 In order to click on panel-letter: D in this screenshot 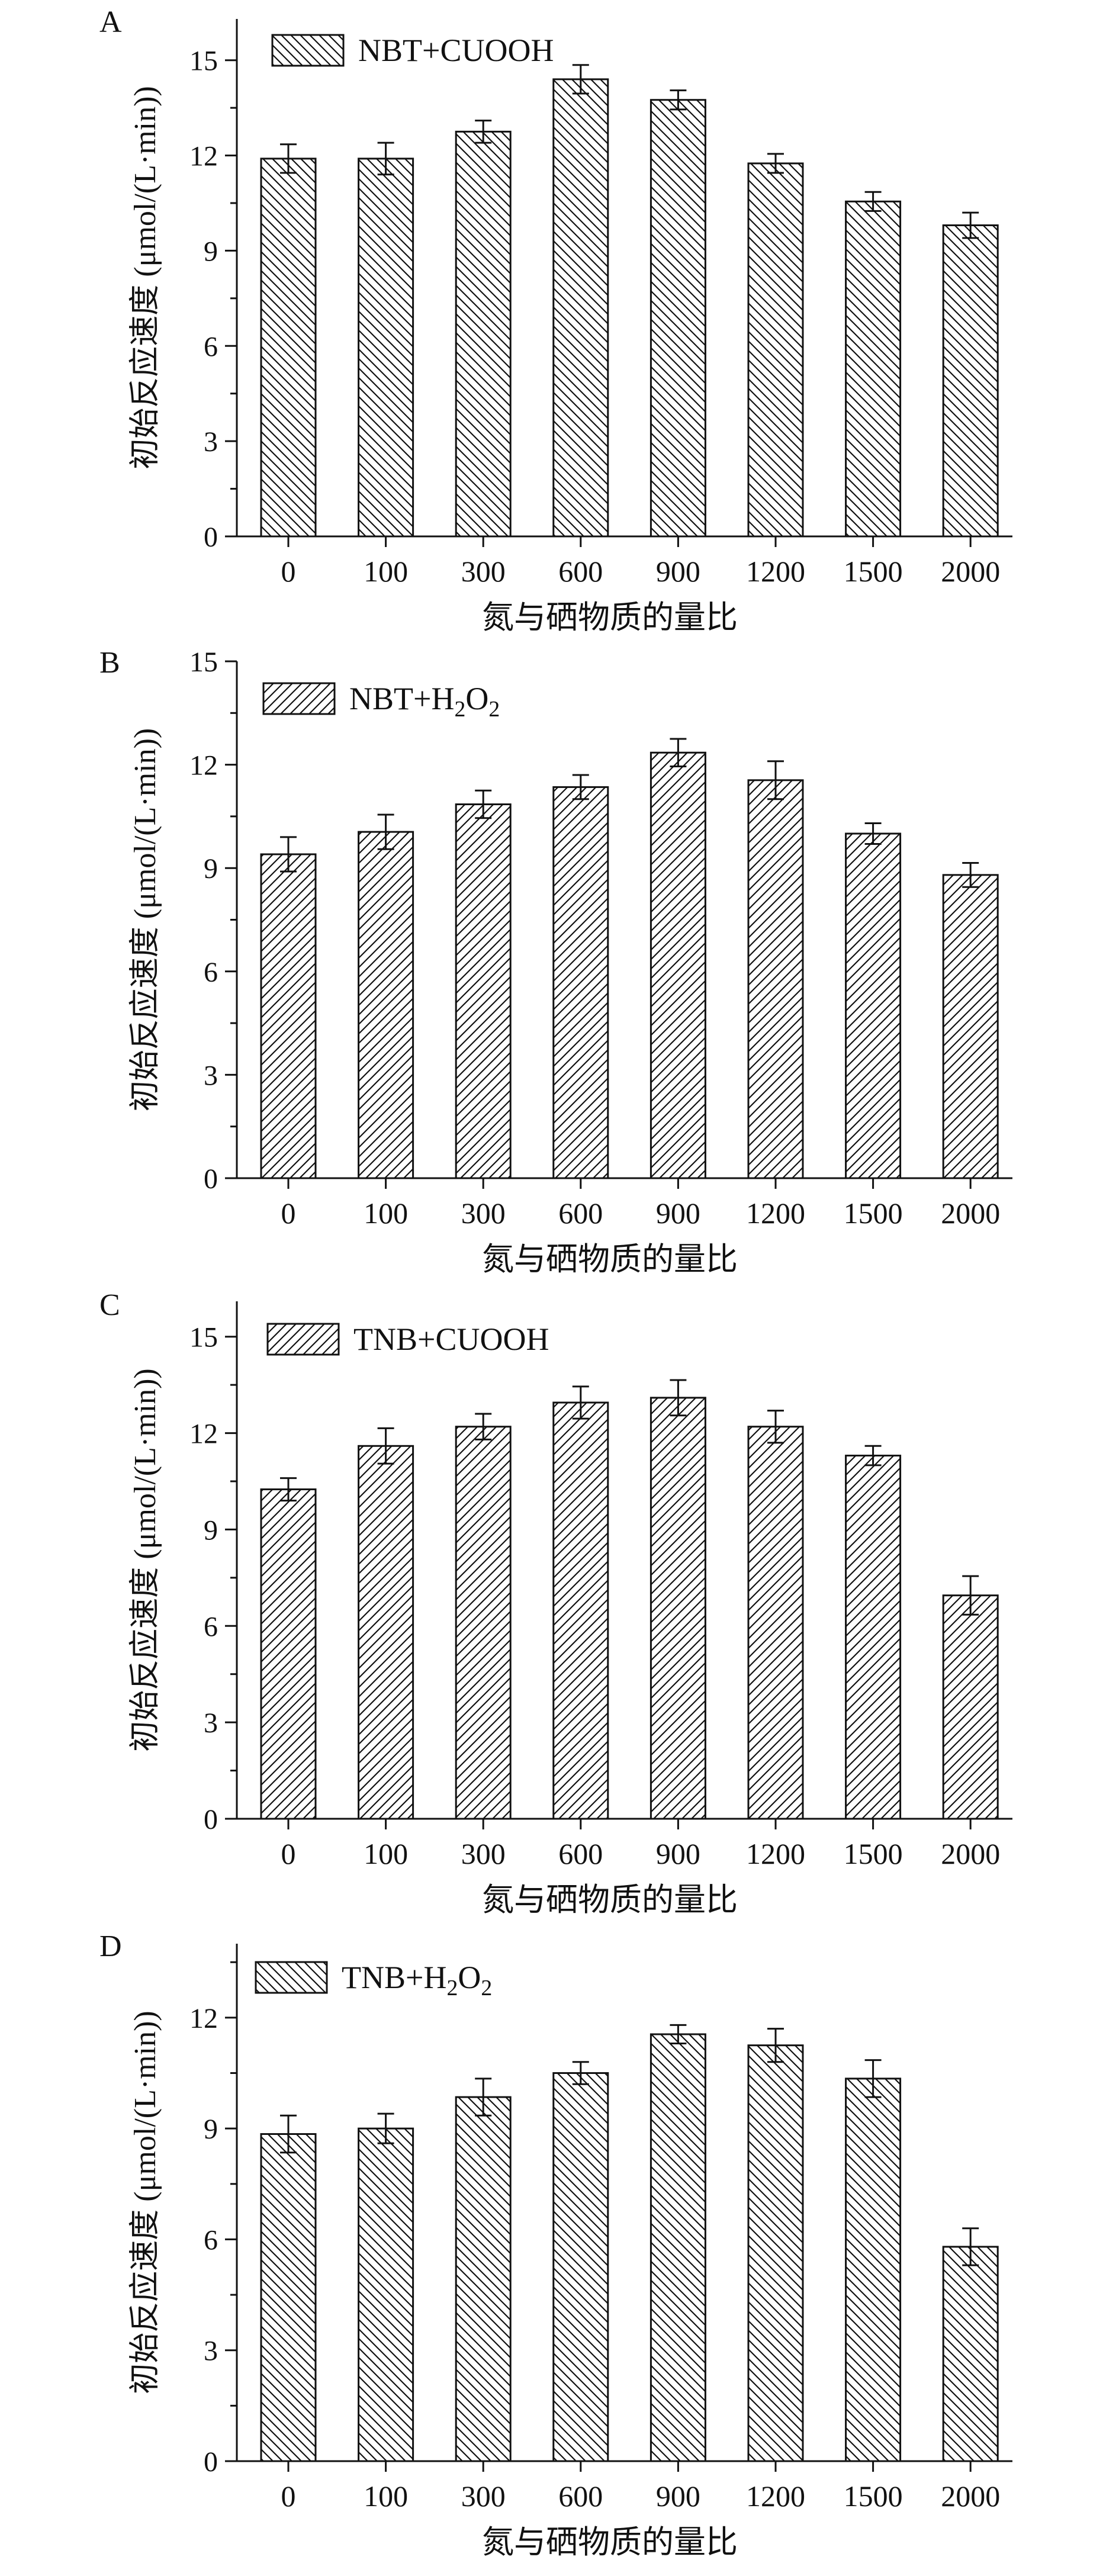, I will do `click(111, 1946)`.